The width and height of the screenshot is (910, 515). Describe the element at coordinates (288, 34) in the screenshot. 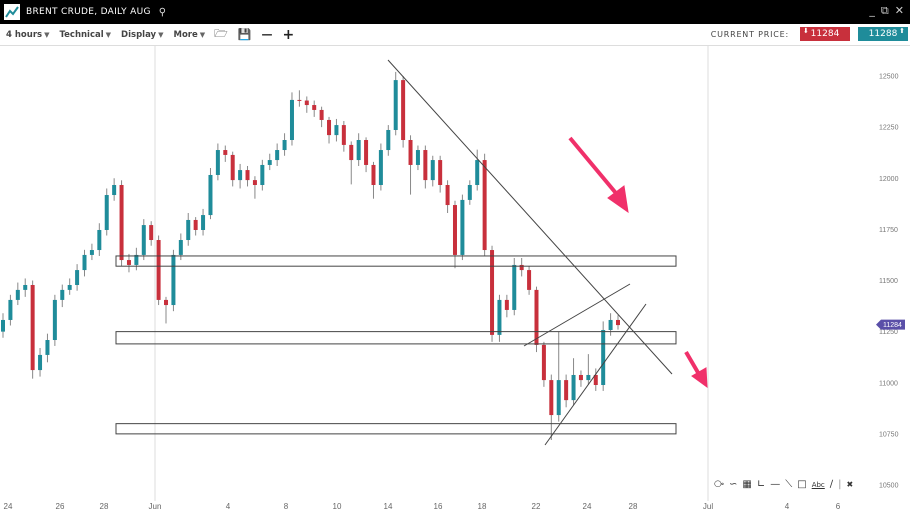

I see `zoom-in-icon: +` at that location.